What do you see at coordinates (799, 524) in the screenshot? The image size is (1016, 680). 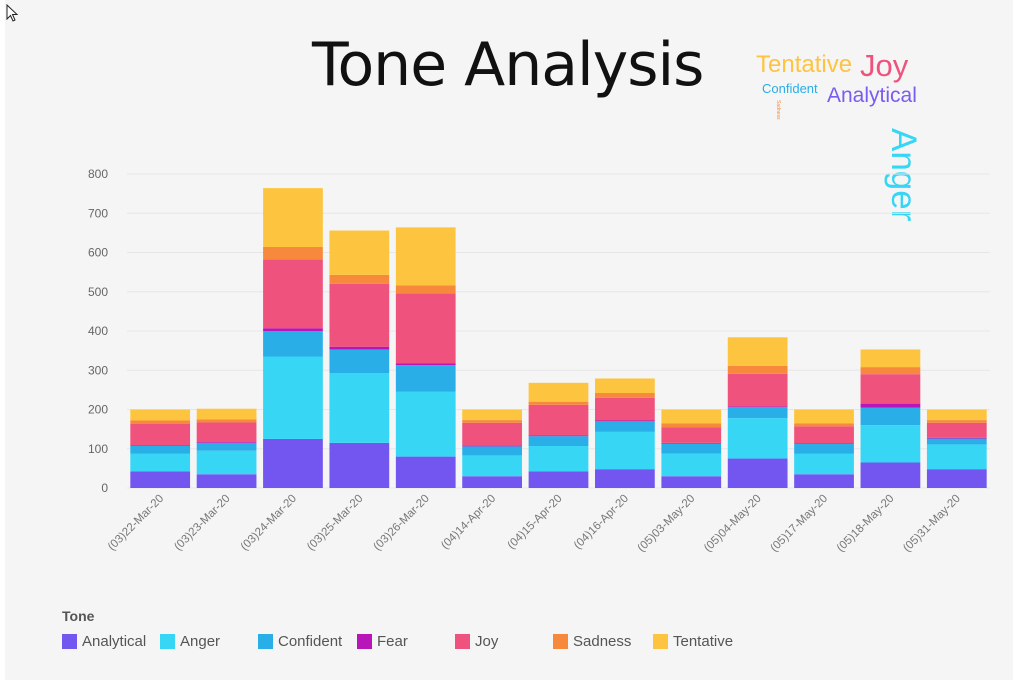 I see `x-tick-label: (05)17-May-20` at bounding box center [799, 524].